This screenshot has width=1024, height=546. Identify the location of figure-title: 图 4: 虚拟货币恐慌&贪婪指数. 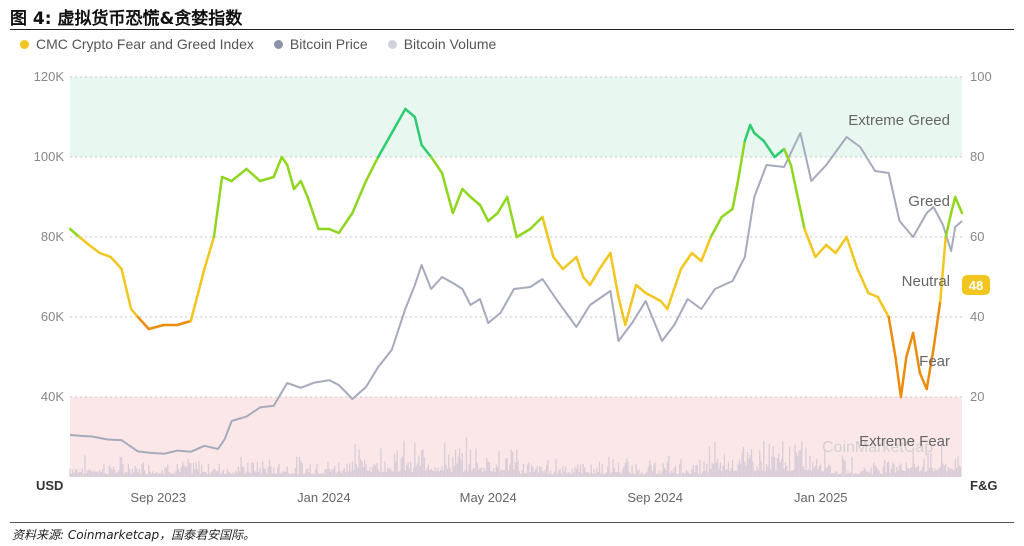
(126, 19).